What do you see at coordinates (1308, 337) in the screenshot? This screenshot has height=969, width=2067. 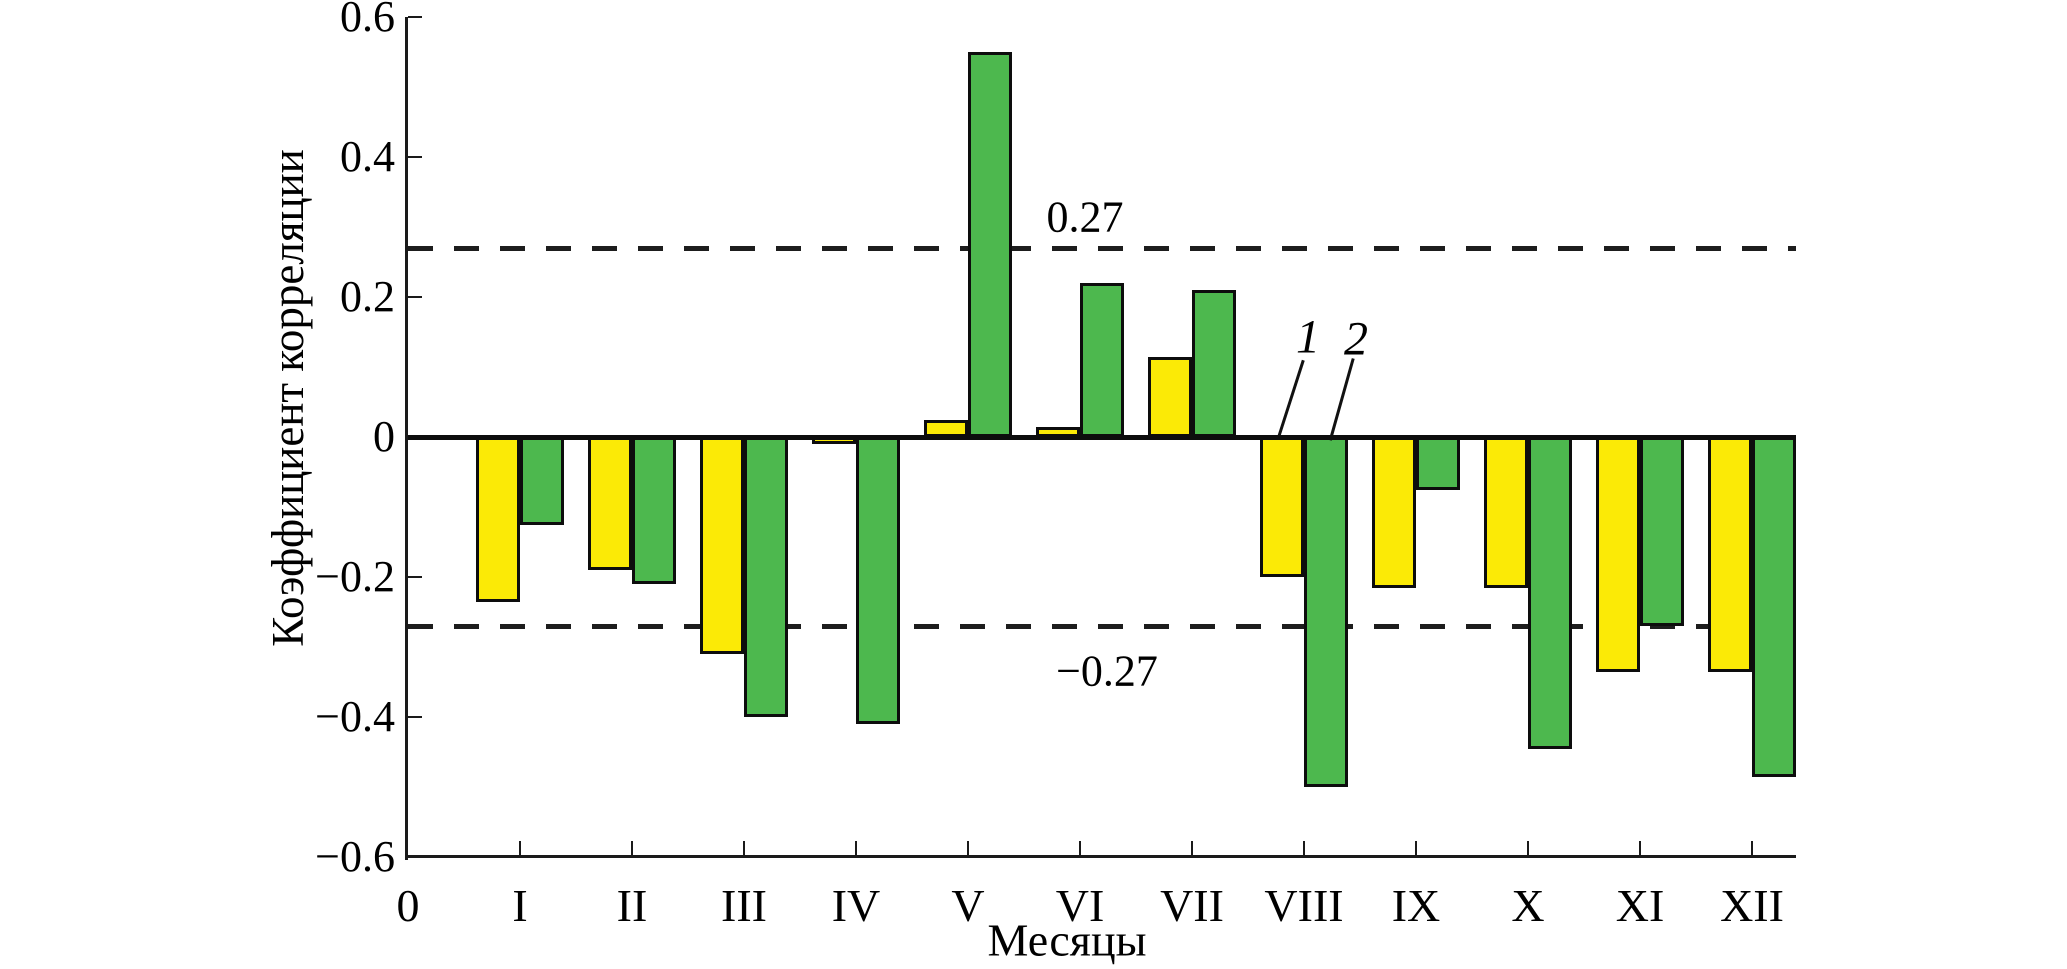 I see `series-1-annotation: 1` at bounding box center [1308, 337].